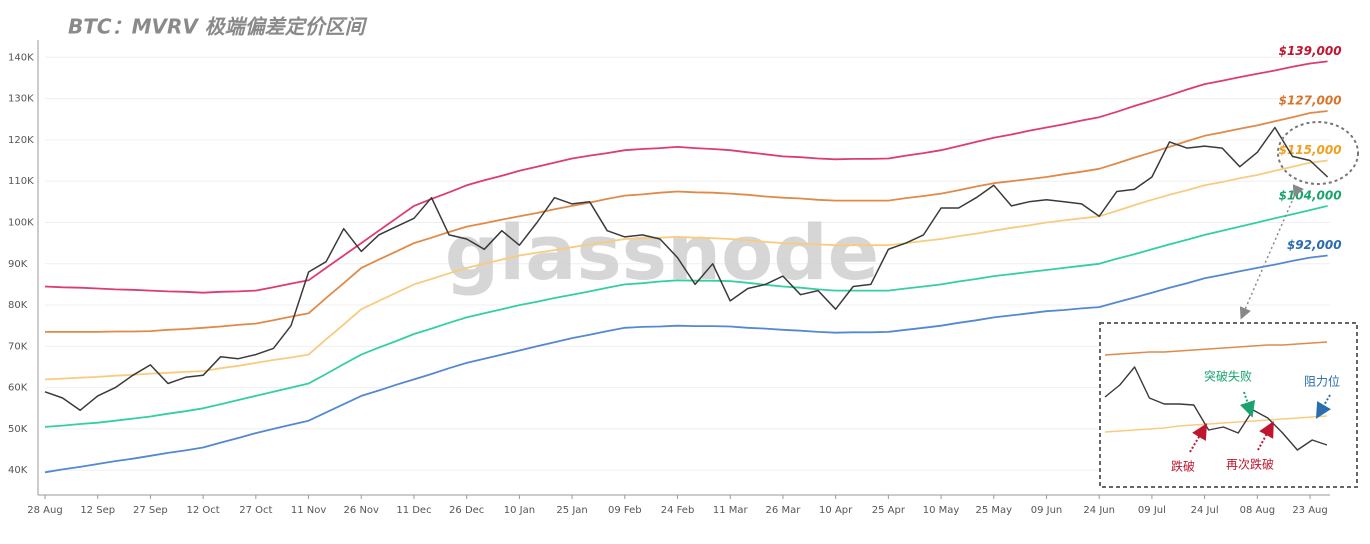  I want to click on x-tick-label: 25 Apr, so click(889, 510).